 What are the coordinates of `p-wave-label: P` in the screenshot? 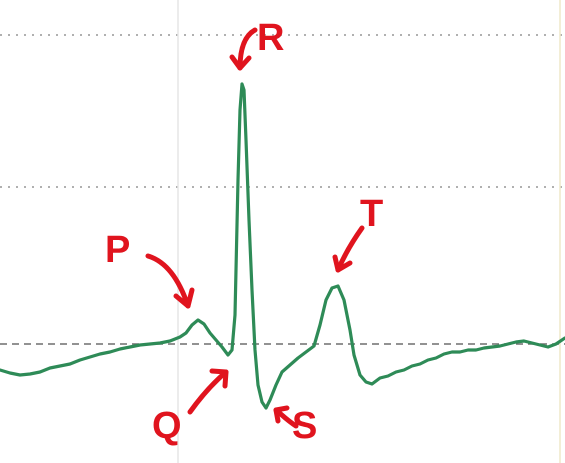 It's located at (117, 250).